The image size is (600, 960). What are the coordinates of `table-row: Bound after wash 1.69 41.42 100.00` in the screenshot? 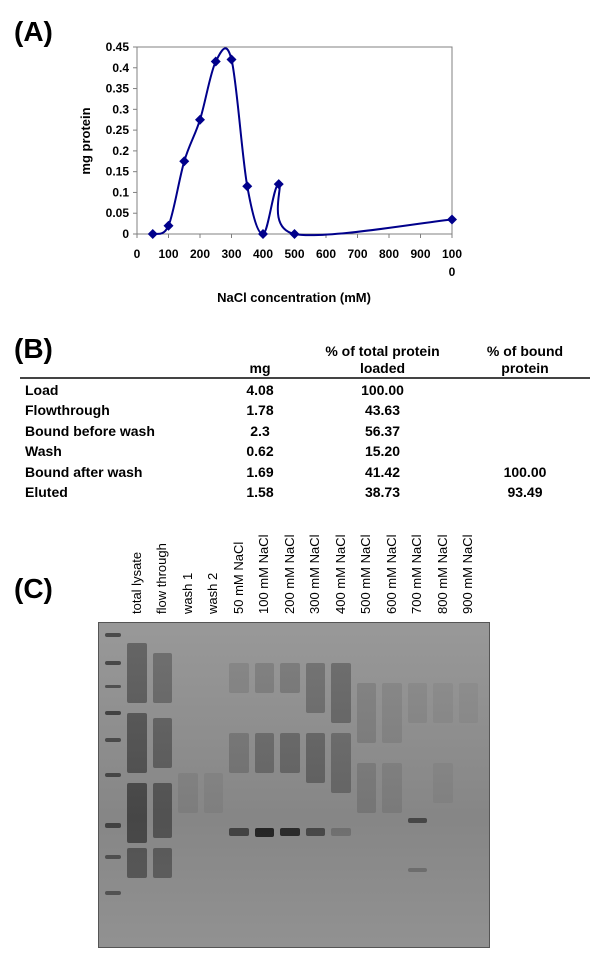 It's located at (305, 474).